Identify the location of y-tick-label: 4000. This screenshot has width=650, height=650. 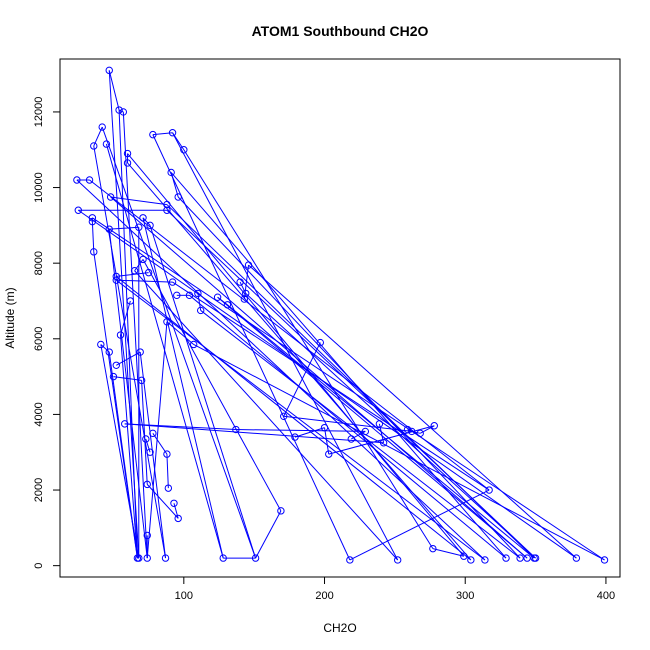
(39, 414).